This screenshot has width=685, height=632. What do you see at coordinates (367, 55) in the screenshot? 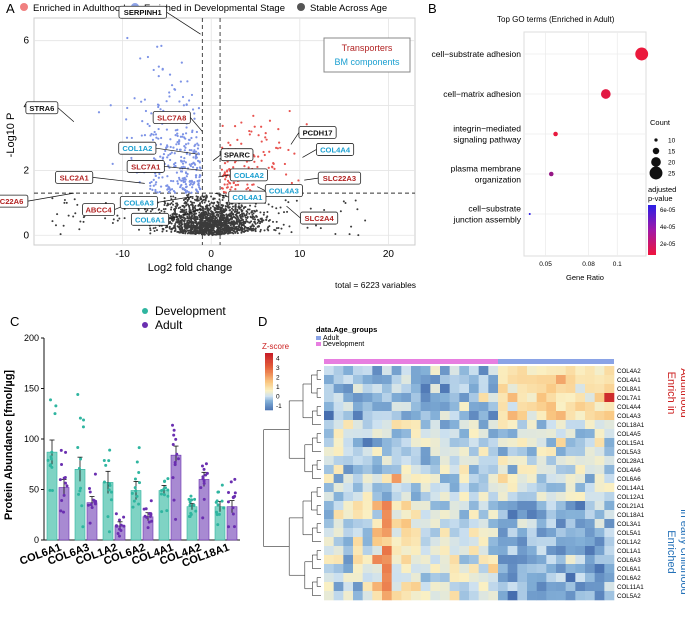
I see `category-legend-box` at bounding box center [367, 55].